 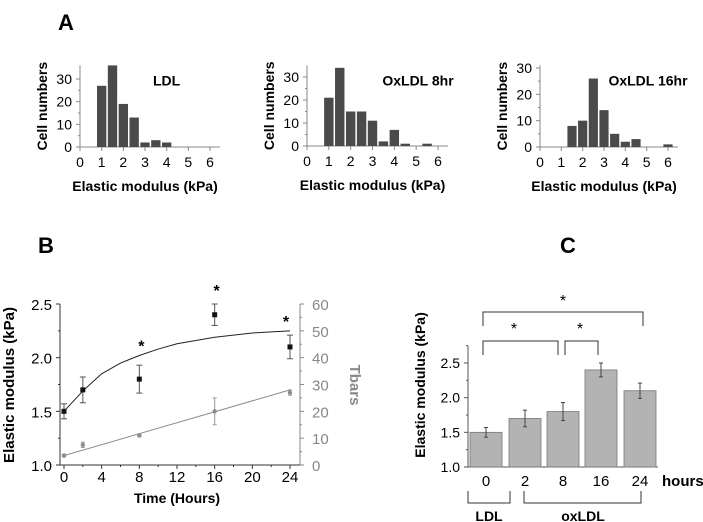 I want to click on b-x-tick-label: 12, so click(x=177, y=477).